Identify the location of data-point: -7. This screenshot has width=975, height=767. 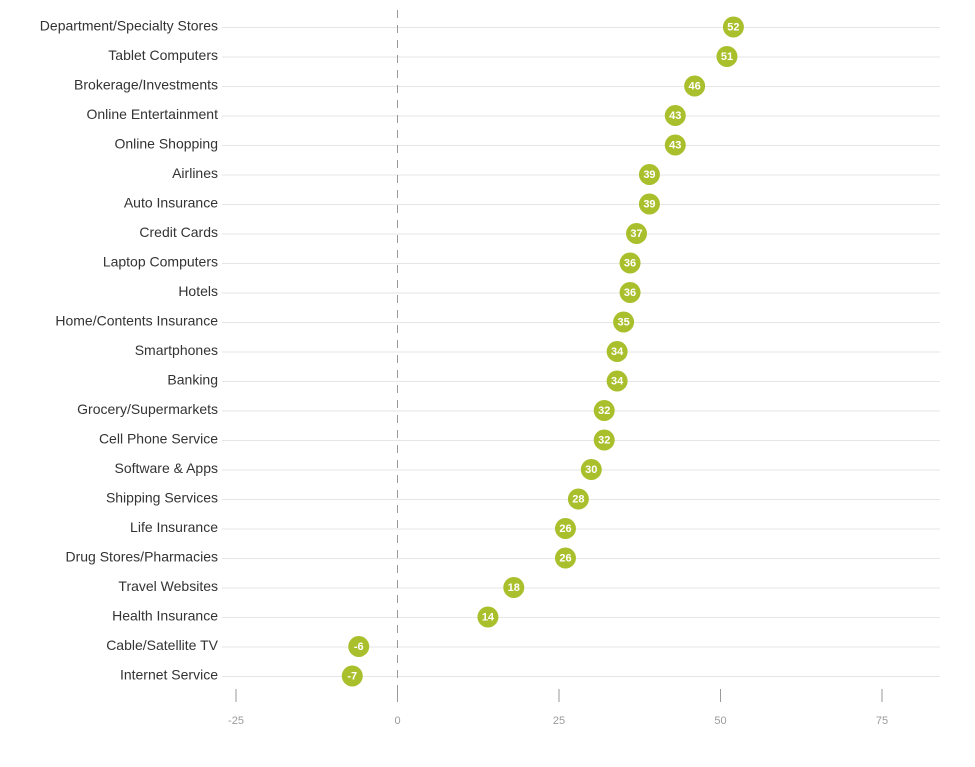
(352, 676).